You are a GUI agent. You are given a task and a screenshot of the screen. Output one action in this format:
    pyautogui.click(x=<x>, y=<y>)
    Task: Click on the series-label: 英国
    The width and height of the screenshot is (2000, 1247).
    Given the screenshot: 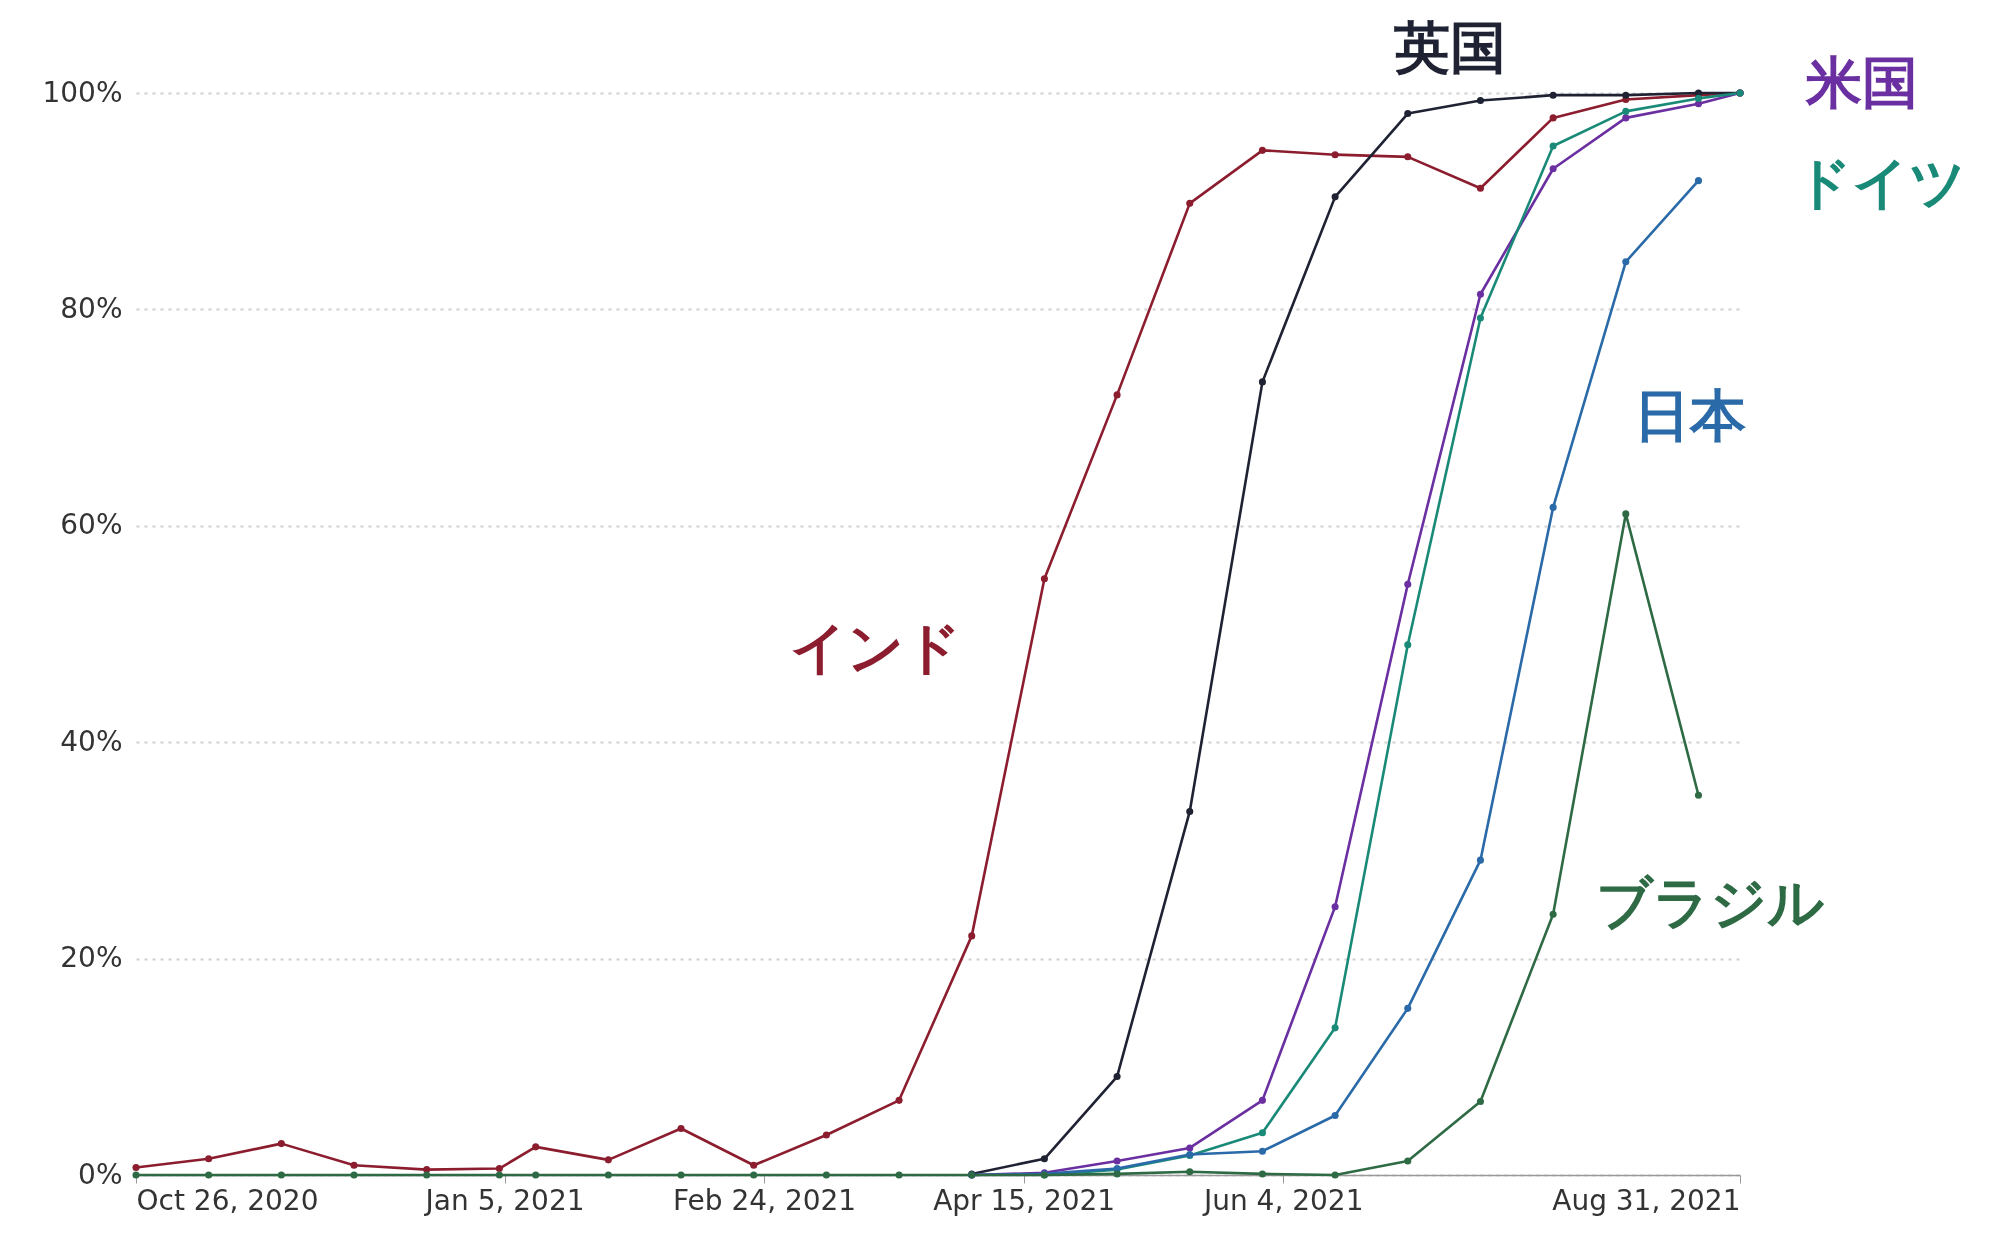 What is the action you would take?
    pyautogui.click(x=1449, y=47)
    